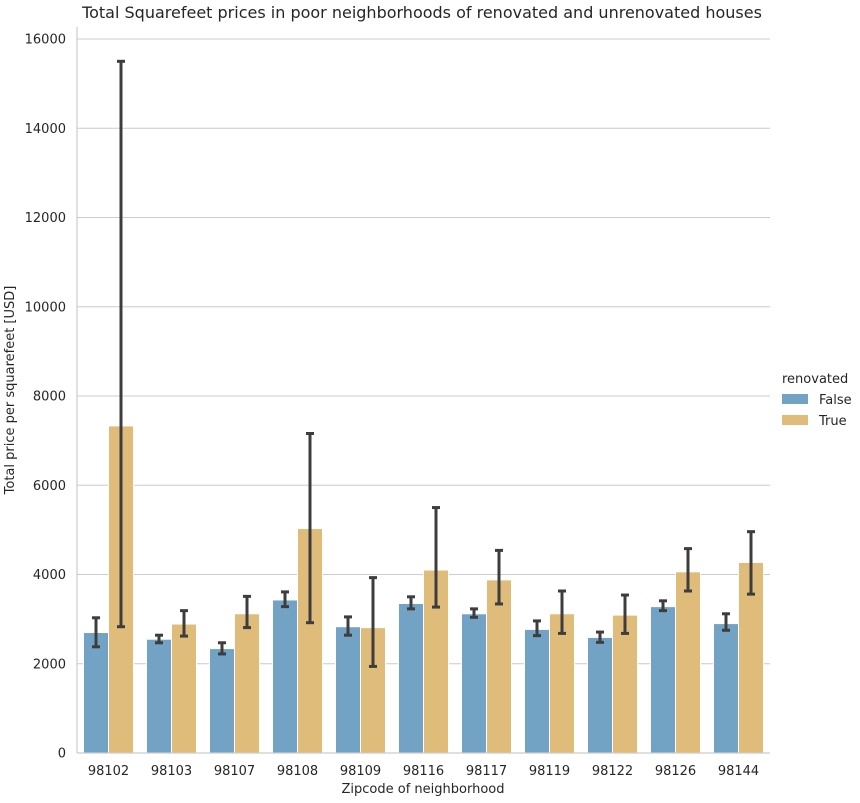 The width and height of the screenshot is (860, 803). I want to click on x-tick-label: 98109, so click(360, 771).